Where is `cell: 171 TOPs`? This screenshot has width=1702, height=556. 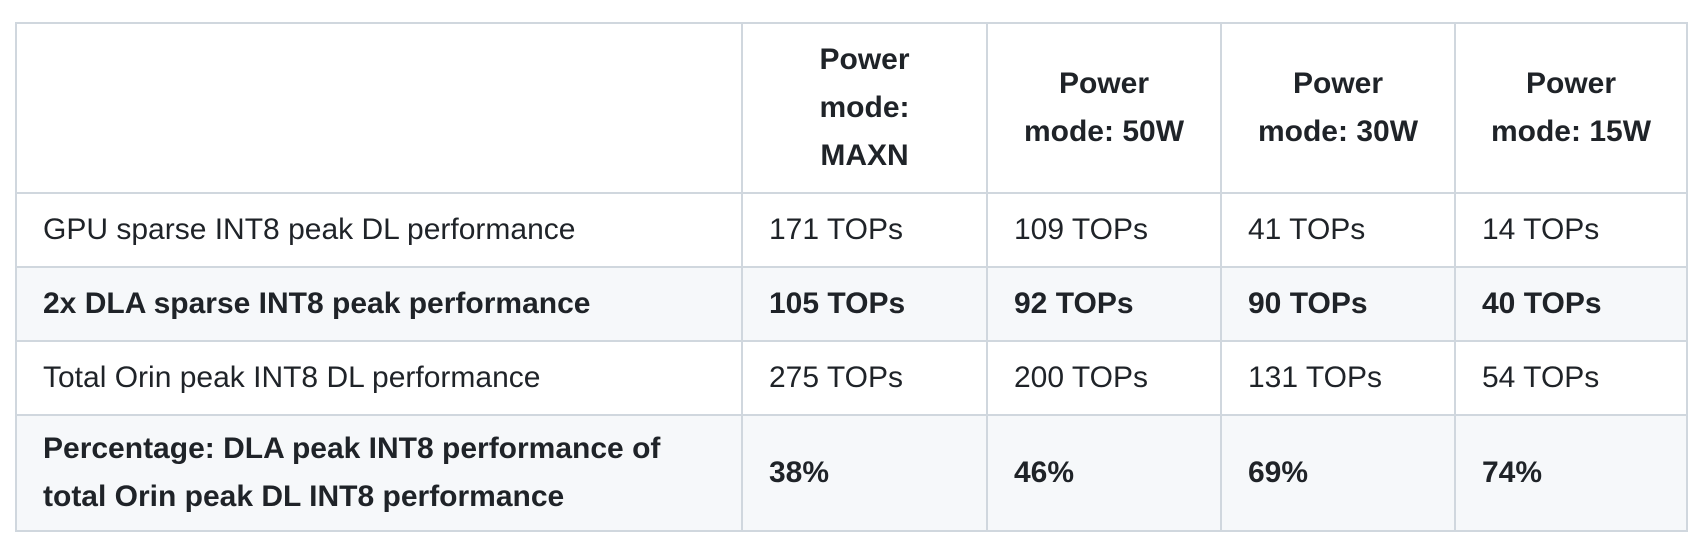
cell: 171 TOPs is located at coordinates (864, 230).